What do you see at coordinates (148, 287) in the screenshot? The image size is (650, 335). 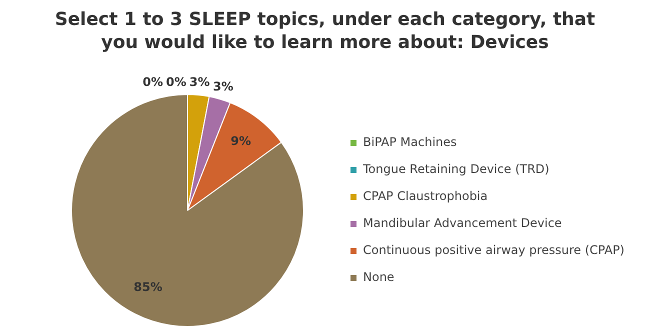 I see `data-label: 85%` at bounding box center [148, 287].